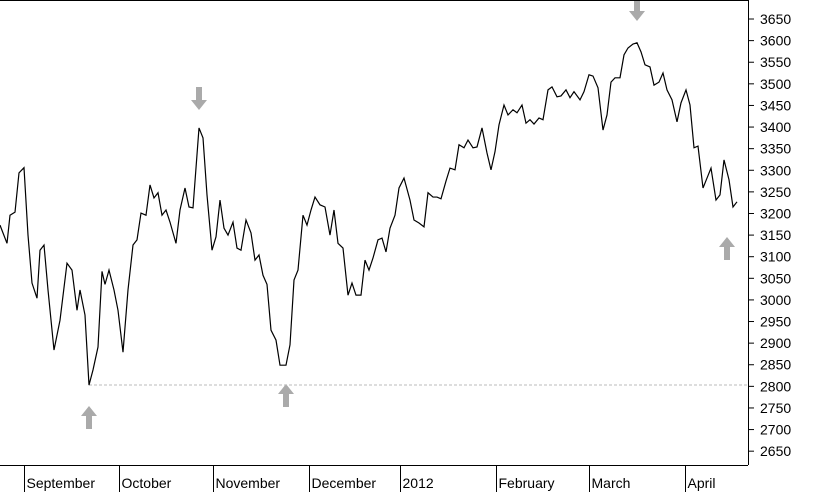 This screenshot has height=493, width=817. What do you see at coordinates (775, 149) in the screenshot?
I see `y-tick-label: 3350` at bounding box center [775, 149].